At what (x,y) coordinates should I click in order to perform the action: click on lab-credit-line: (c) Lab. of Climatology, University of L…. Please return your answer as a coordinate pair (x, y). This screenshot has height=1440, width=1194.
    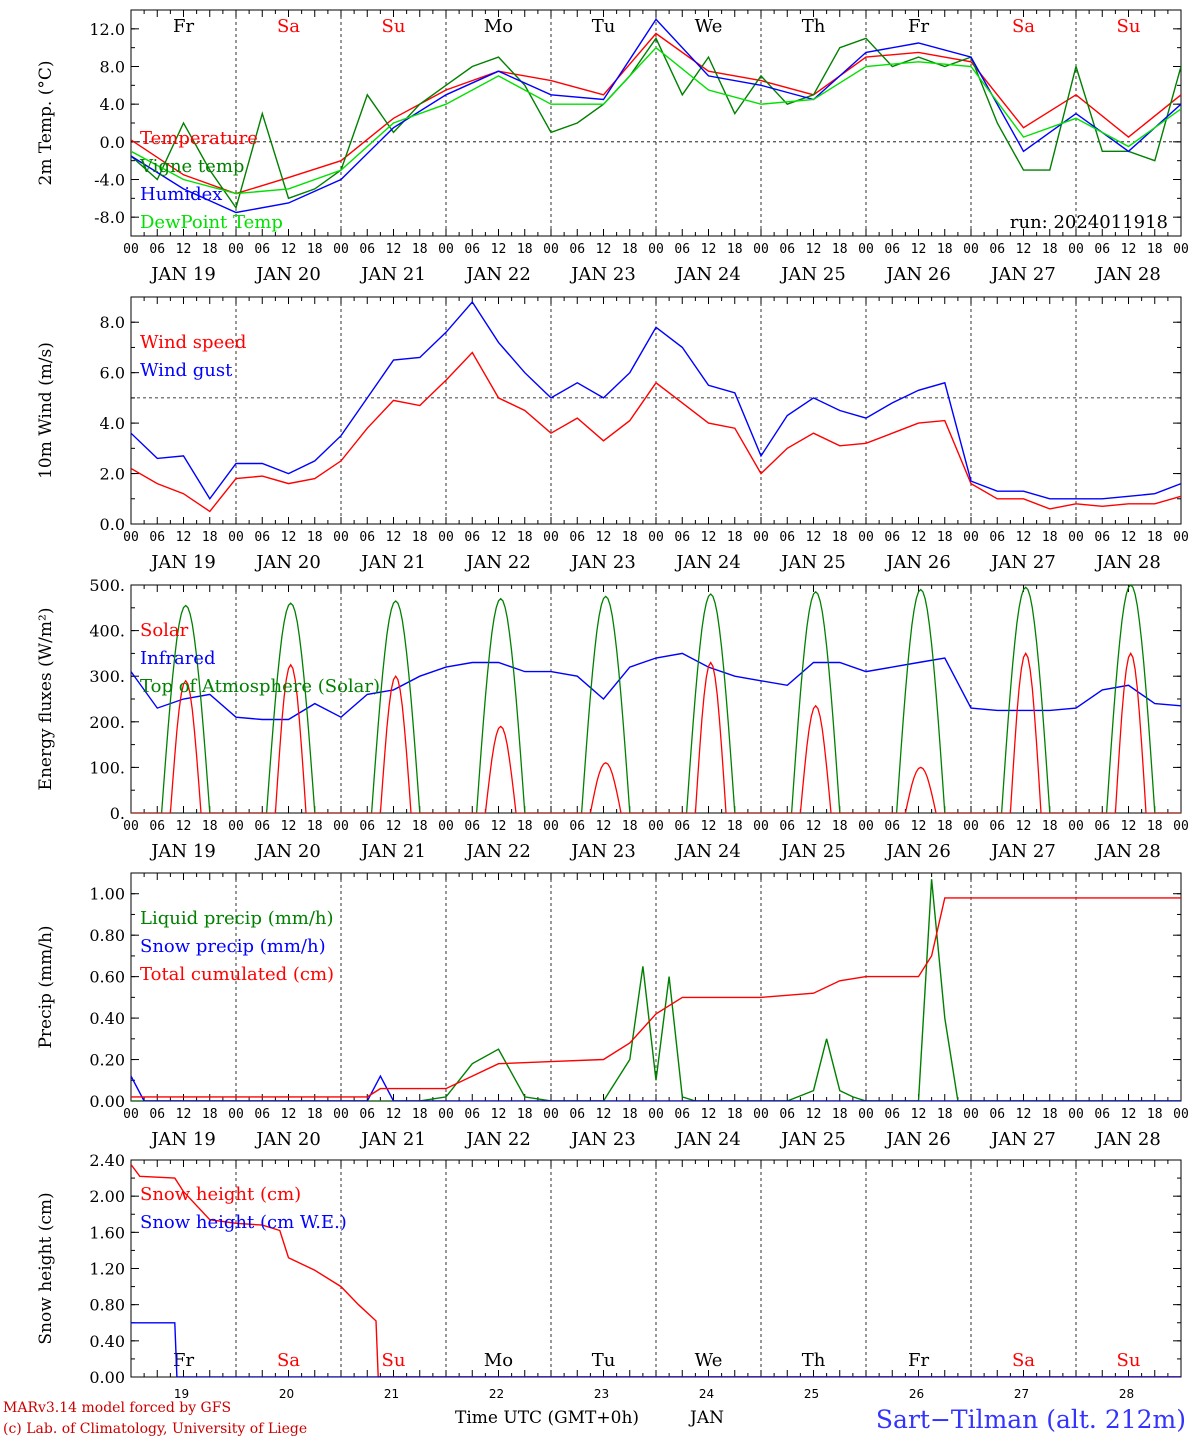
    Looking at the image, I should click on (155, 1429).